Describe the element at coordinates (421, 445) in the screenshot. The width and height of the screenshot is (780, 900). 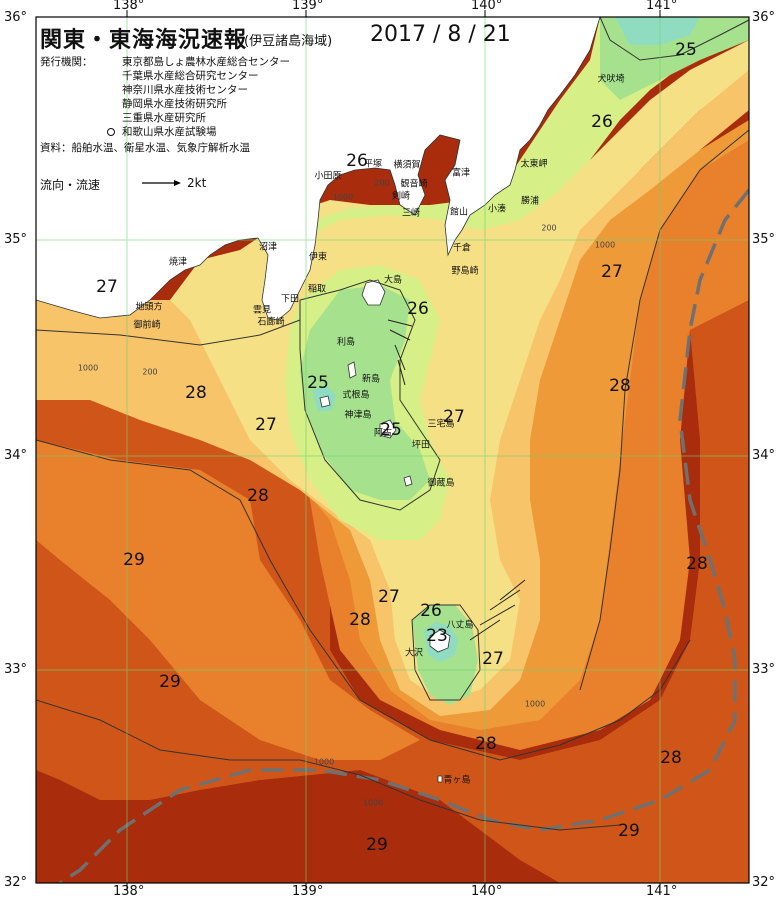
I see `place-label: 坪田` at that location.